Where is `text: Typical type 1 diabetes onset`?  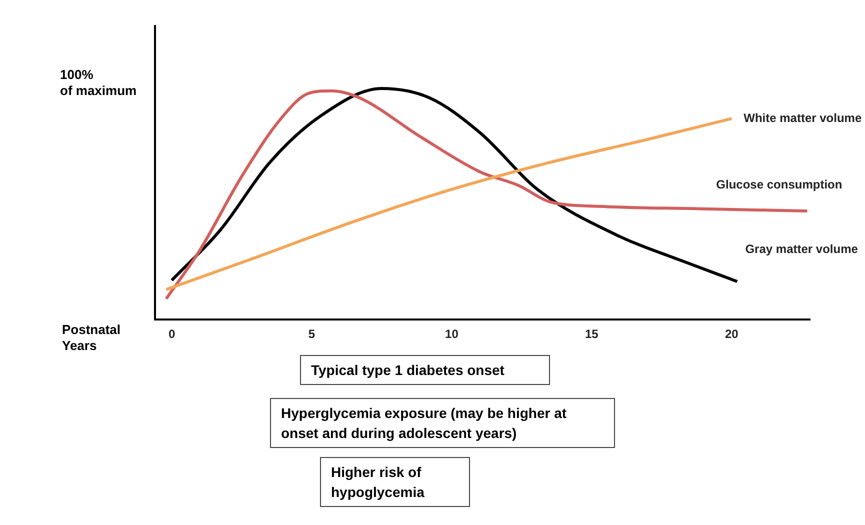
text: Typical type 1 diabetes onset is located at coordinates (425, 370).